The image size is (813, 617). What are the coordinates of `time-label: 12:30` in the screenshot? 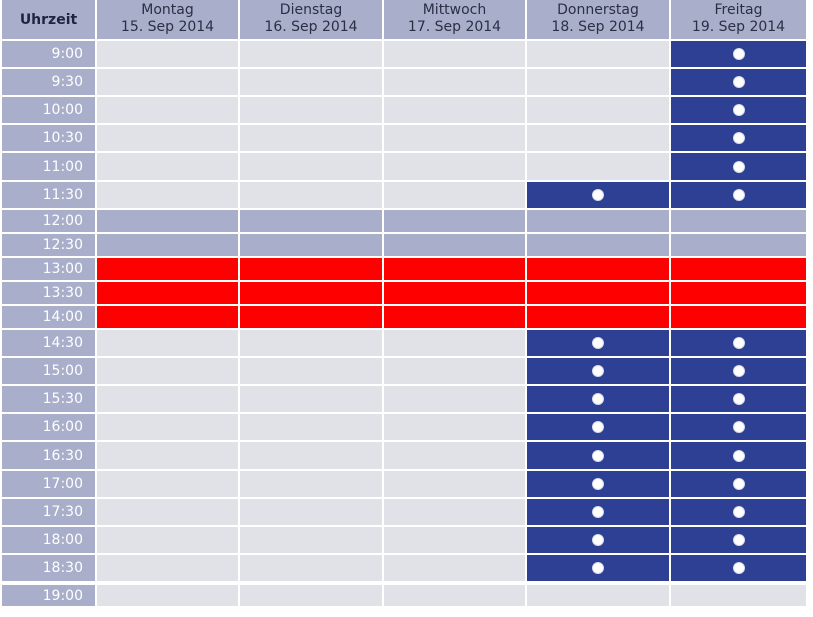 It's located at (48, 245).